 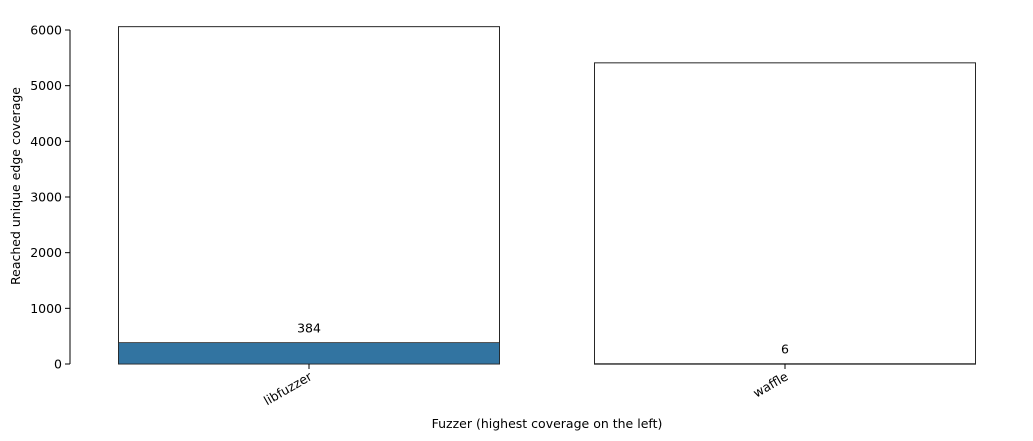 What do you see at coordinates (288, 388) in the screenshot?
I see `x-tick-label: libfuzzer` at bounding box center [288, 388].